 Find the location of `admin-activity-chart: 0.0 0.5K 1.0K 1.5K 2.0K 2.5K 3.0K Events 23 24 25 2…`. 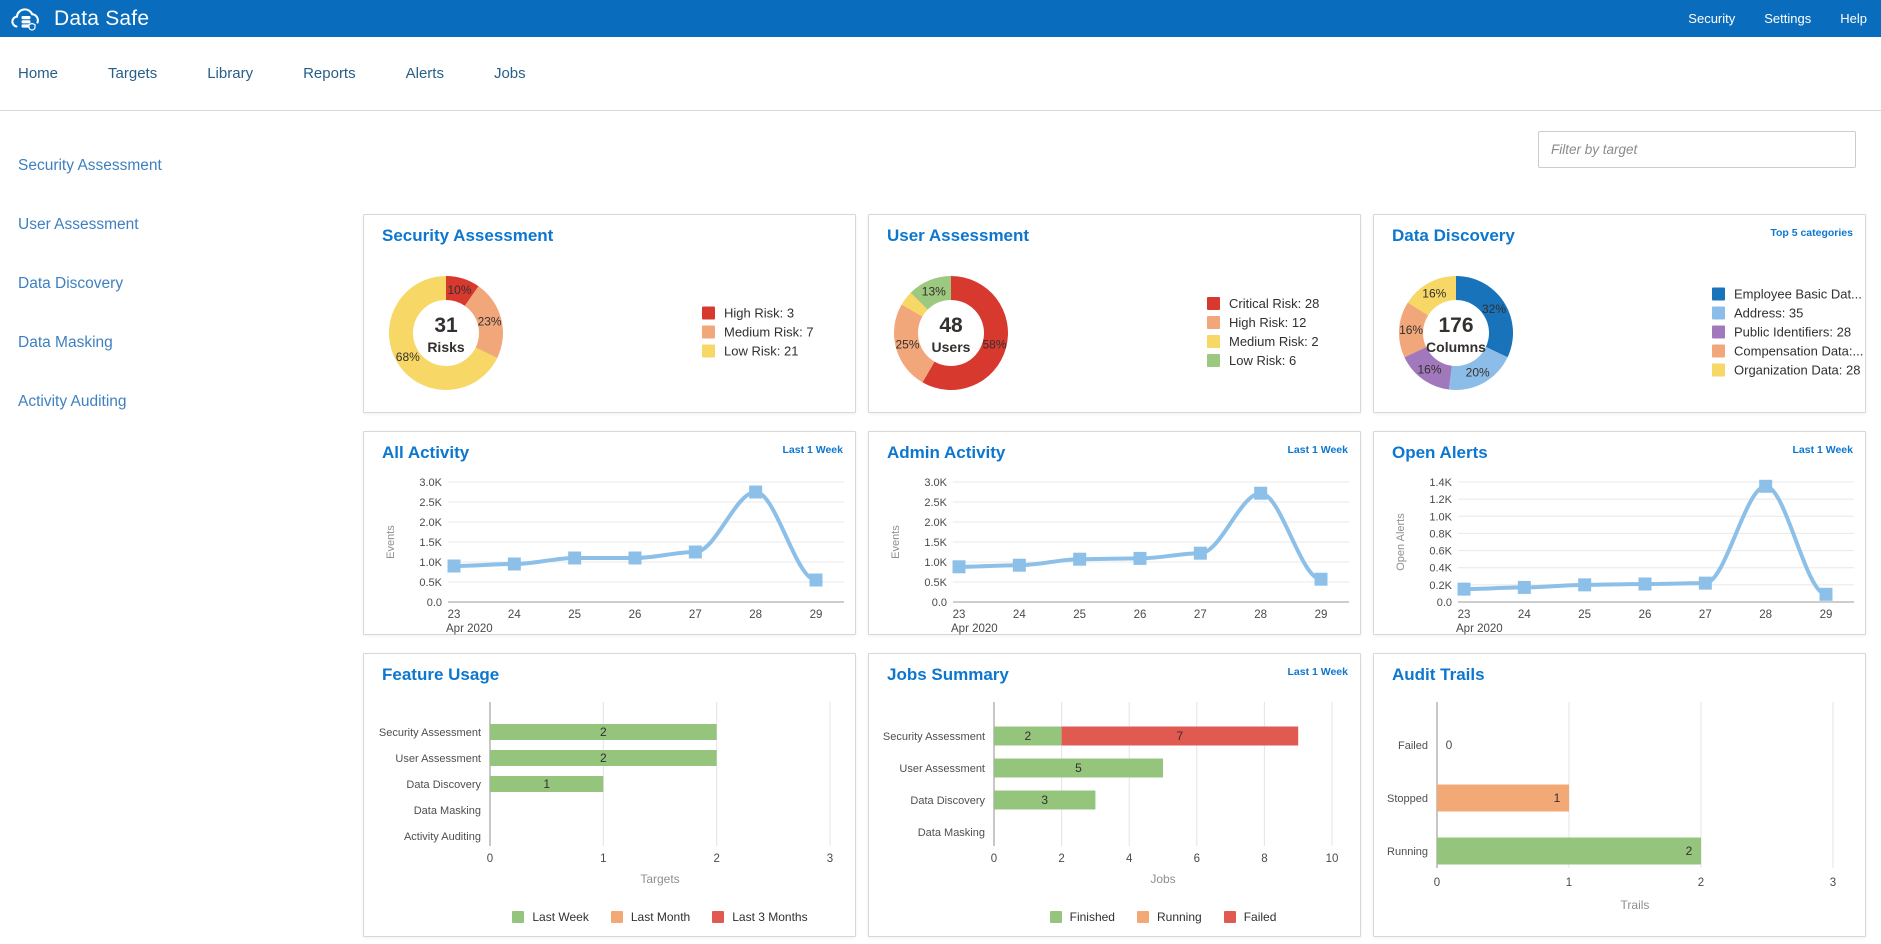

admin-activity-chart: 0.0 0.5K 1.0K 1.5K 2.0K 2.5K 3.0K Events 23 24 25 2… is located at coordinates (1114, 551).